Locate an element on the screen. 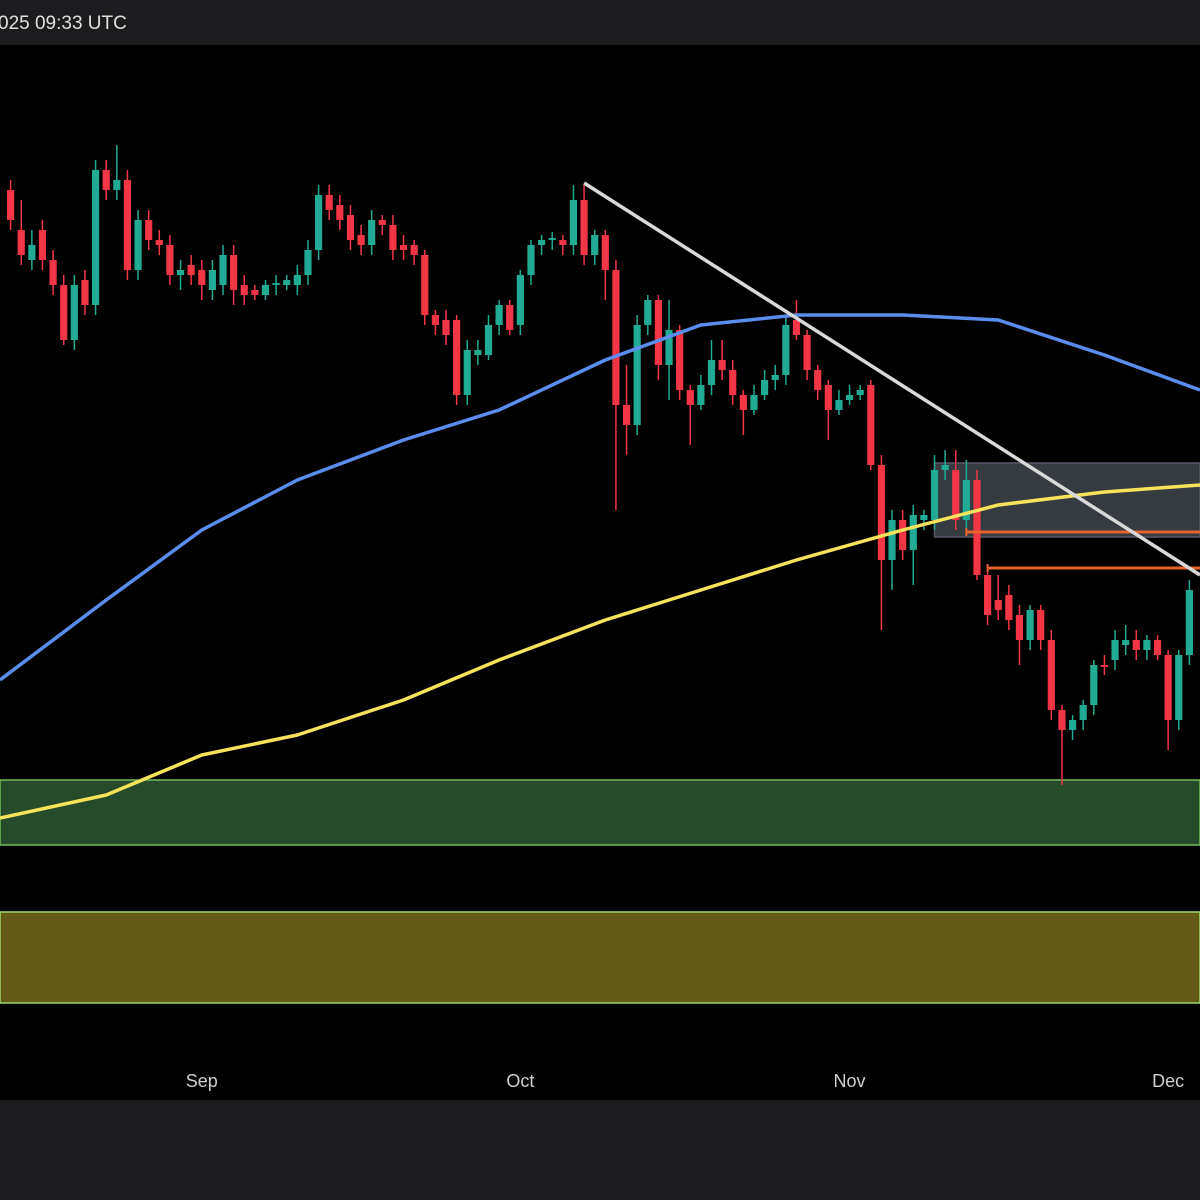 This screenshot has height=1200, width=1200. timestamp: 025 09:33 UTC is located at coordinates (63, 23).